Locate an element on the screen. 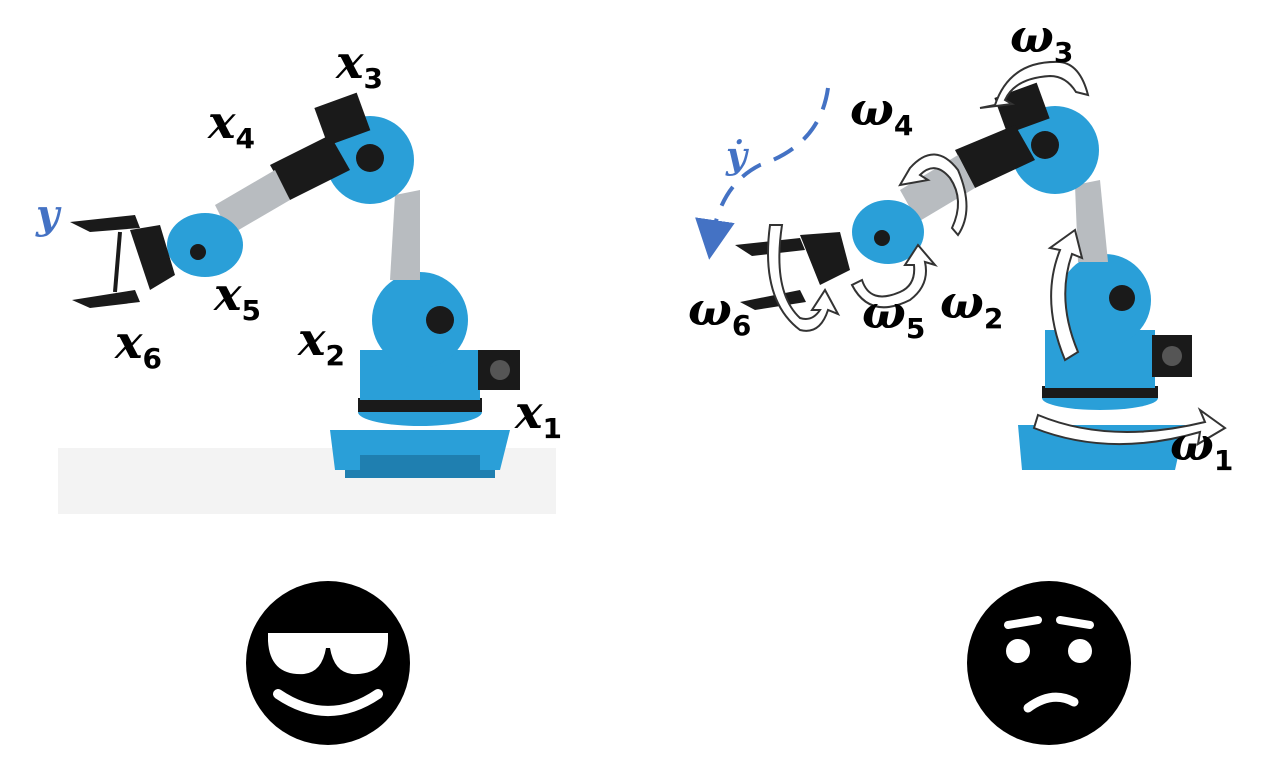  label-x2: x2 is located at coordinates (321, 342).